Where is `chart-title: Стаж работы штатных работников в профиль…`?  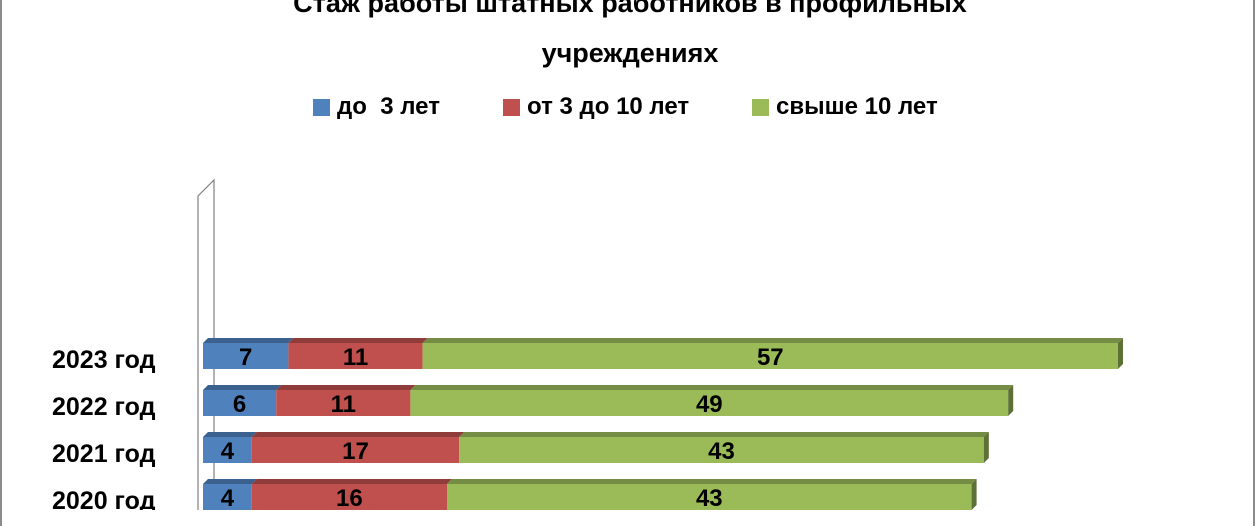
chart-title: Стаж работы штатных работников в профиль… is located at coordinates (630, 39).